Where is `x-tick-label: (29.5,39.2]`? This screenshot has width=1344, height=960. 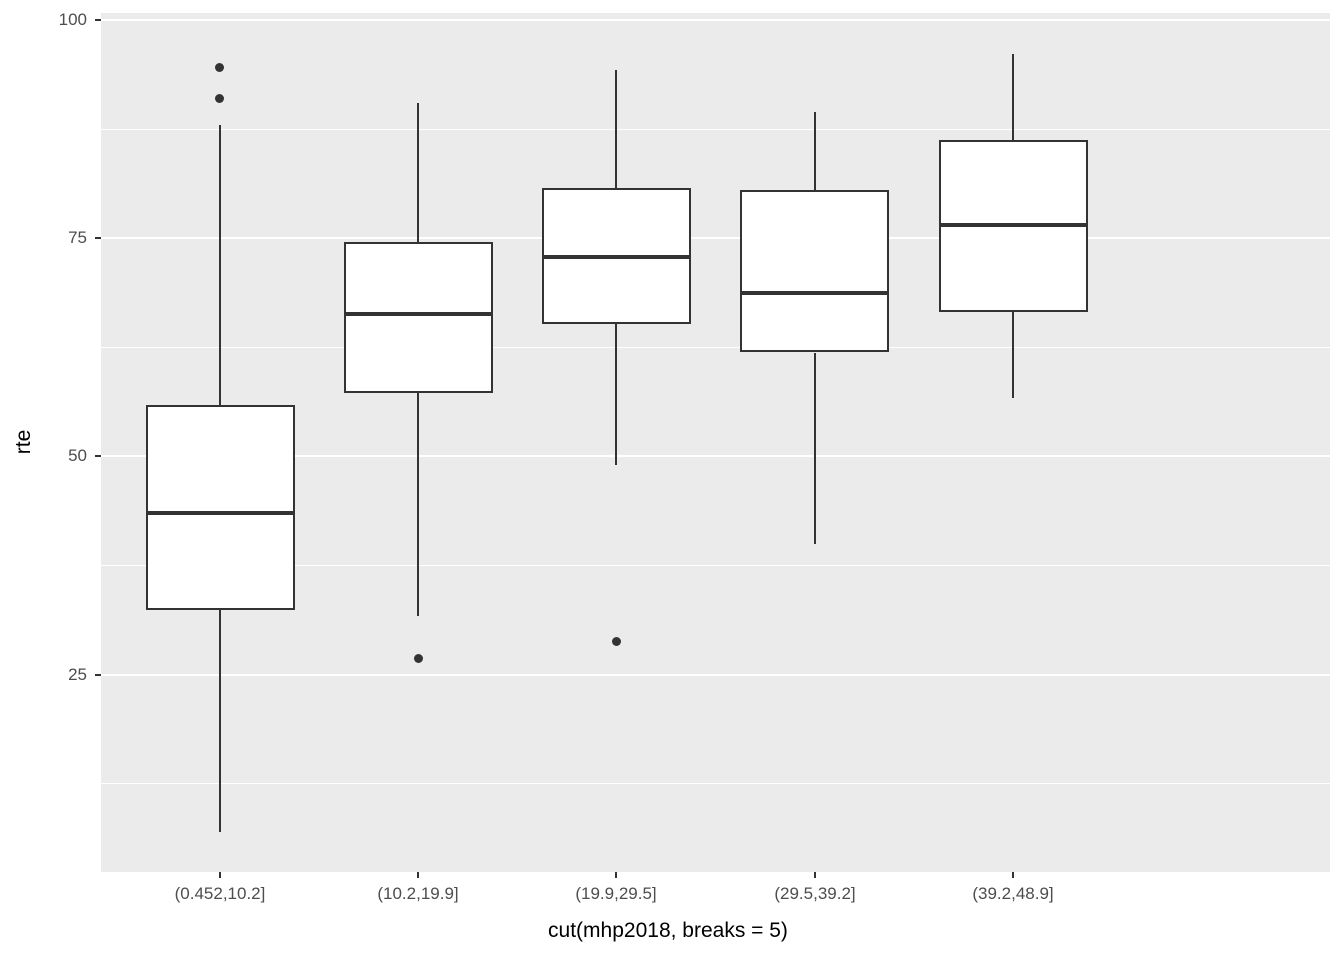
x-tick-label: (29.5,39.2] is located at coordinates (815, 893).